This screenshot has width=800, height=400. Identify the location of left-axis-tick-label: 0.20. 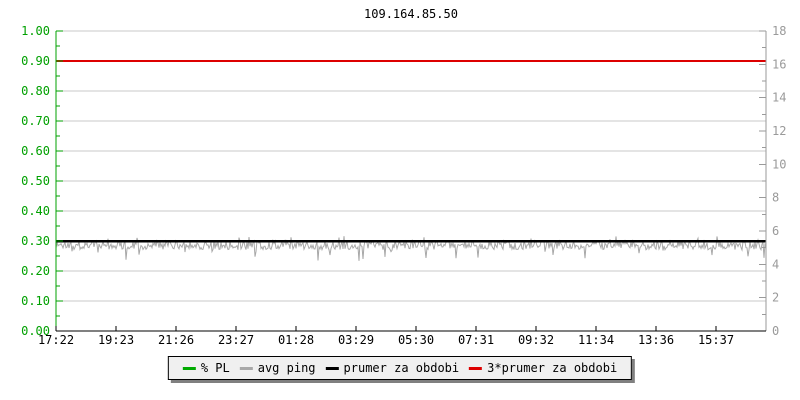
(35, 271).